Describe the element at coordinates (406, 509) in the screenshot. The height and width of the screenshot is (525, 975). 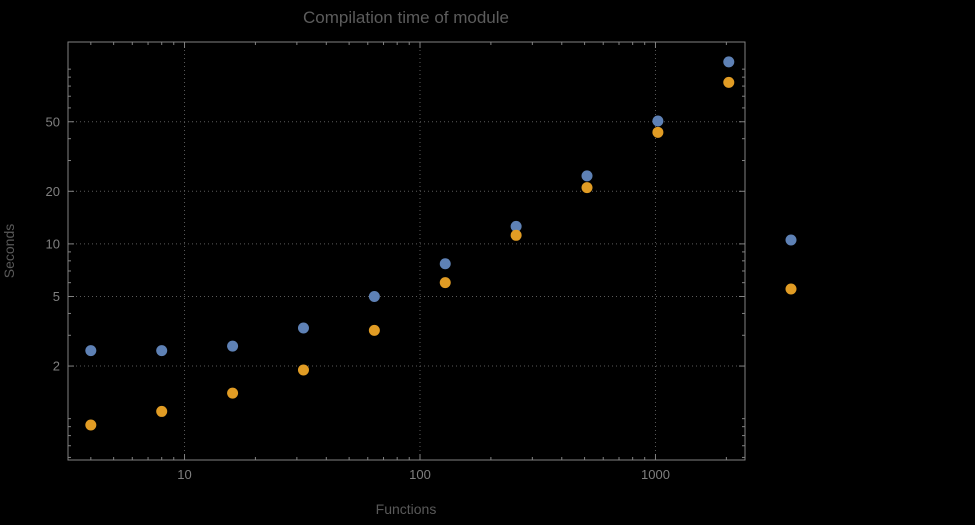
I see `x-axis-label: Functions` at that location.